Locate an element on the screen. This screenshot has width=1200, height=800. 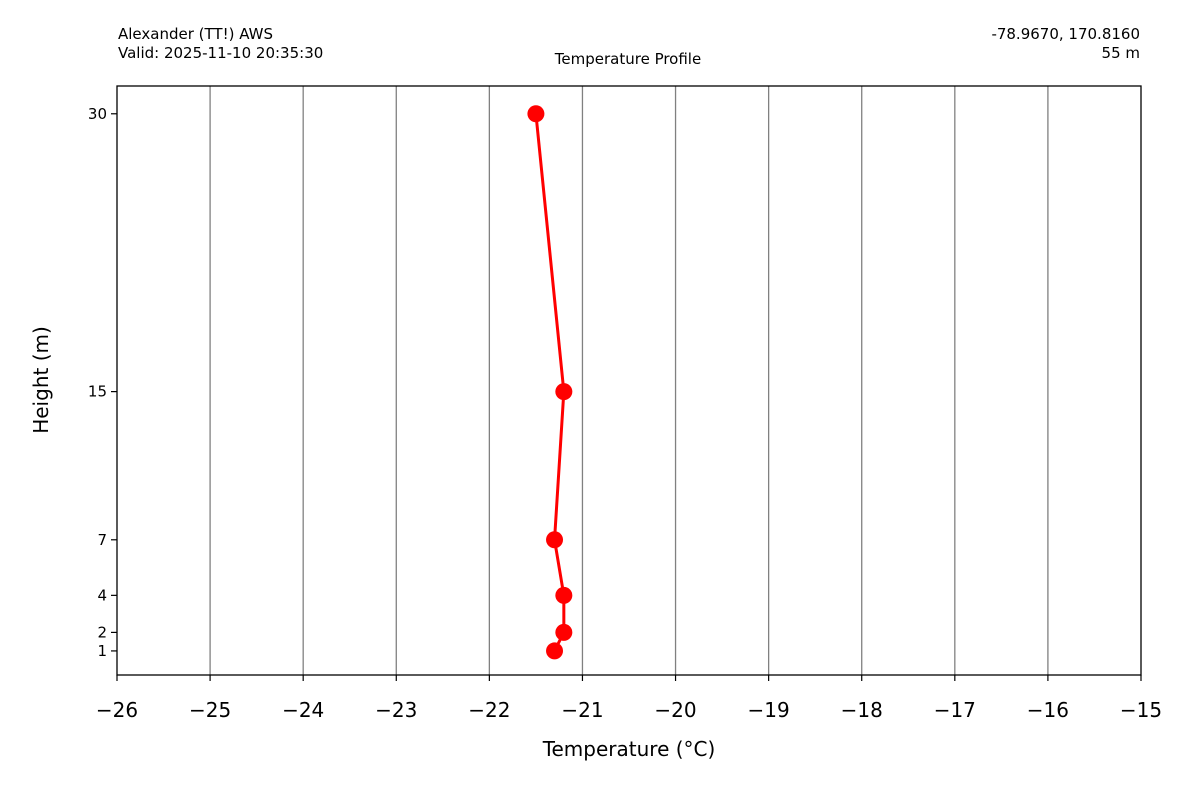
y-tick-label: 1 is located at coordinates (102, 651).